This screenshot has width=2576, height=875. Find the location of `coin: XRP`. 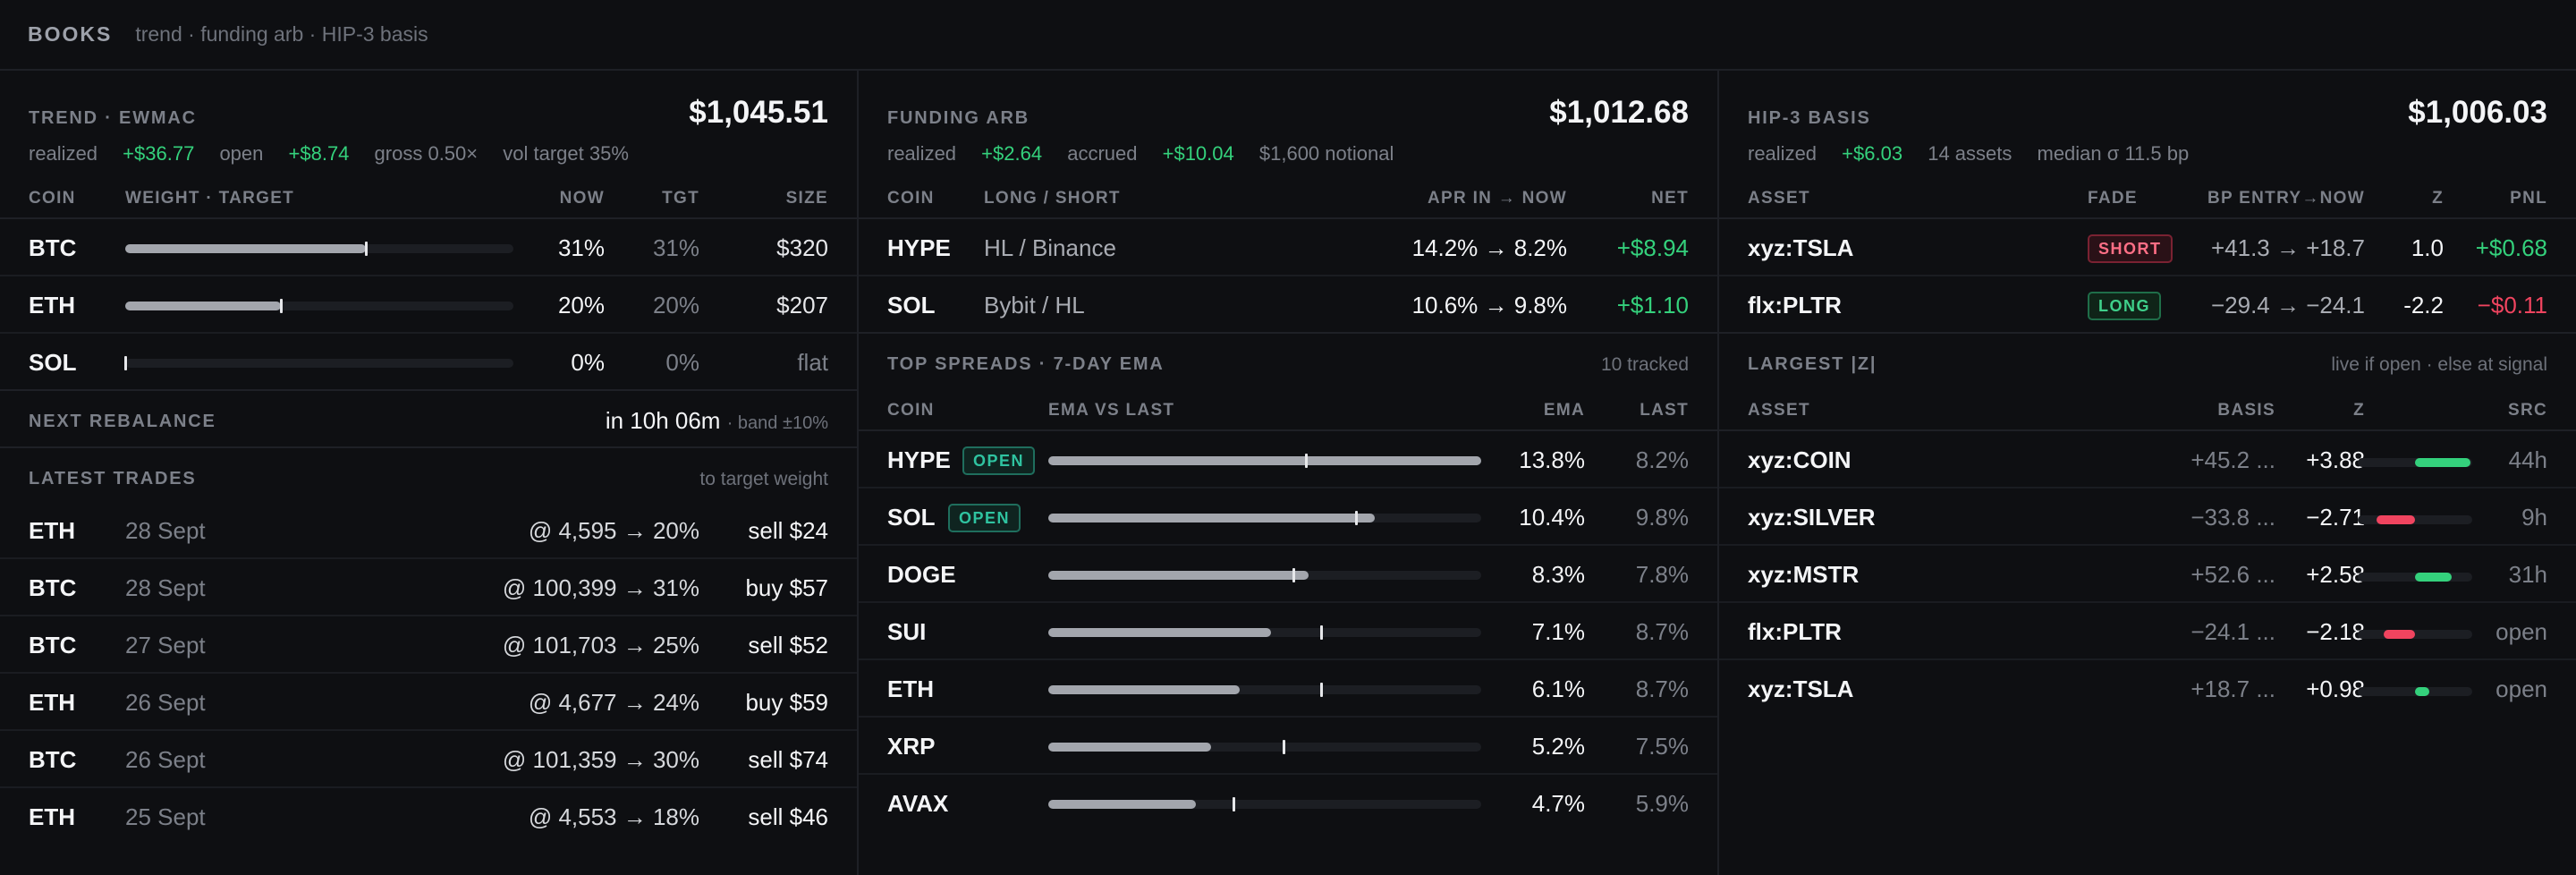

coin: XRP is located at coordinates (911, 746).